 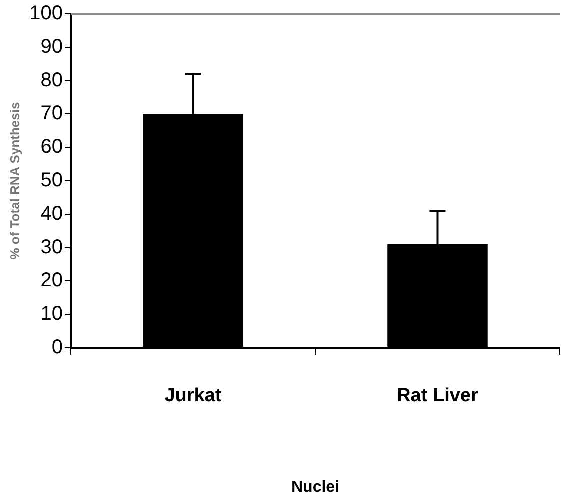 I want to click on y-tick-label: 60, so click(x=51, y=147).